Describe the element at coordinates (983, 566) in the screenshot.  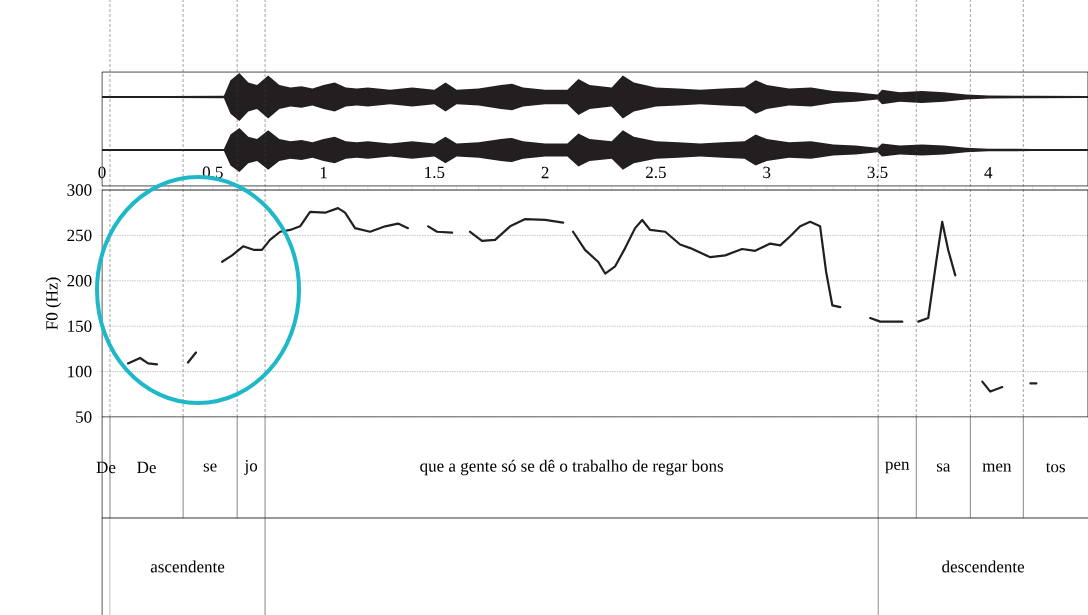
I see `text: descendente` at that location.